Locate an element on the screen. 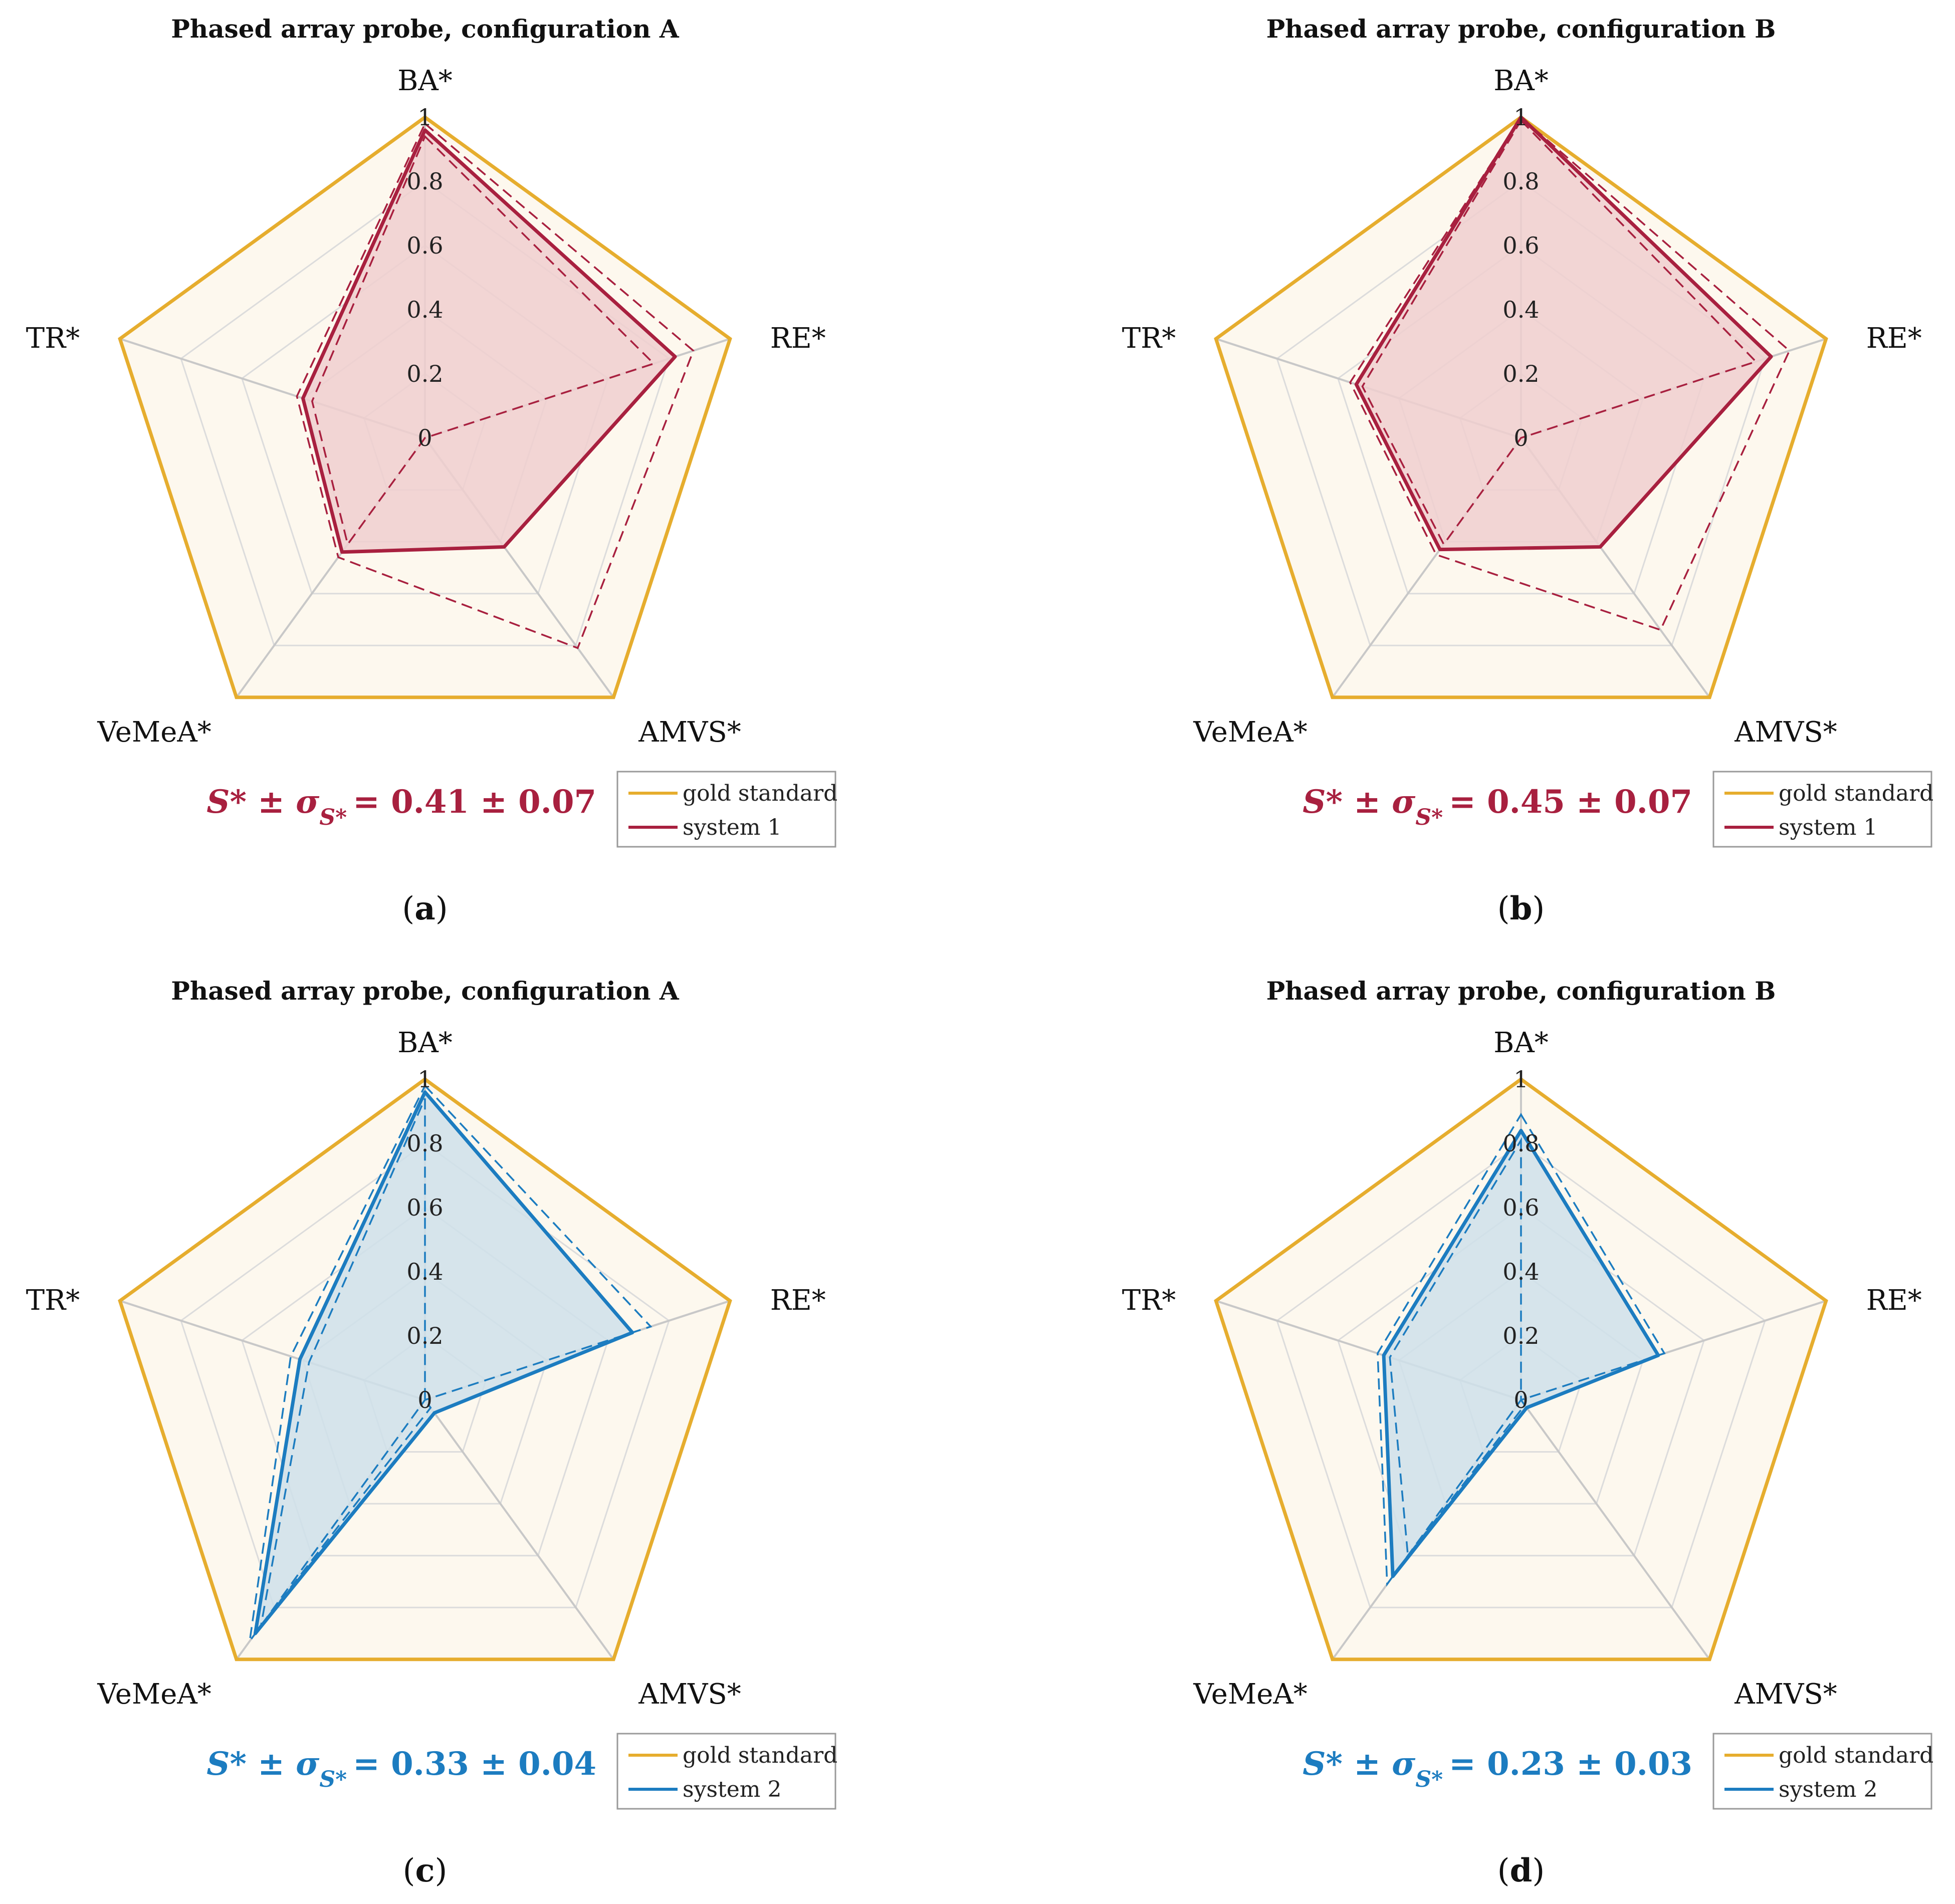 The image size is (1955, 1904). subfigure-letter: b is located at coordinates (1522, 909).